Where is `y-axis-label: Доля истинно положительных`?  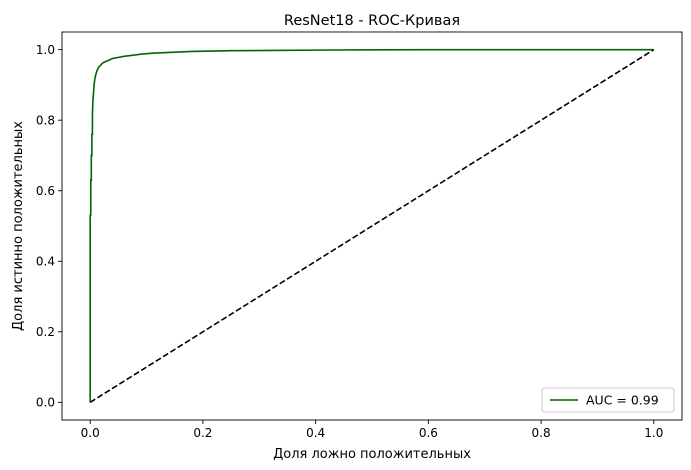 y-axis-label: Доля истинно положительных is located at coordinates (18, 226).